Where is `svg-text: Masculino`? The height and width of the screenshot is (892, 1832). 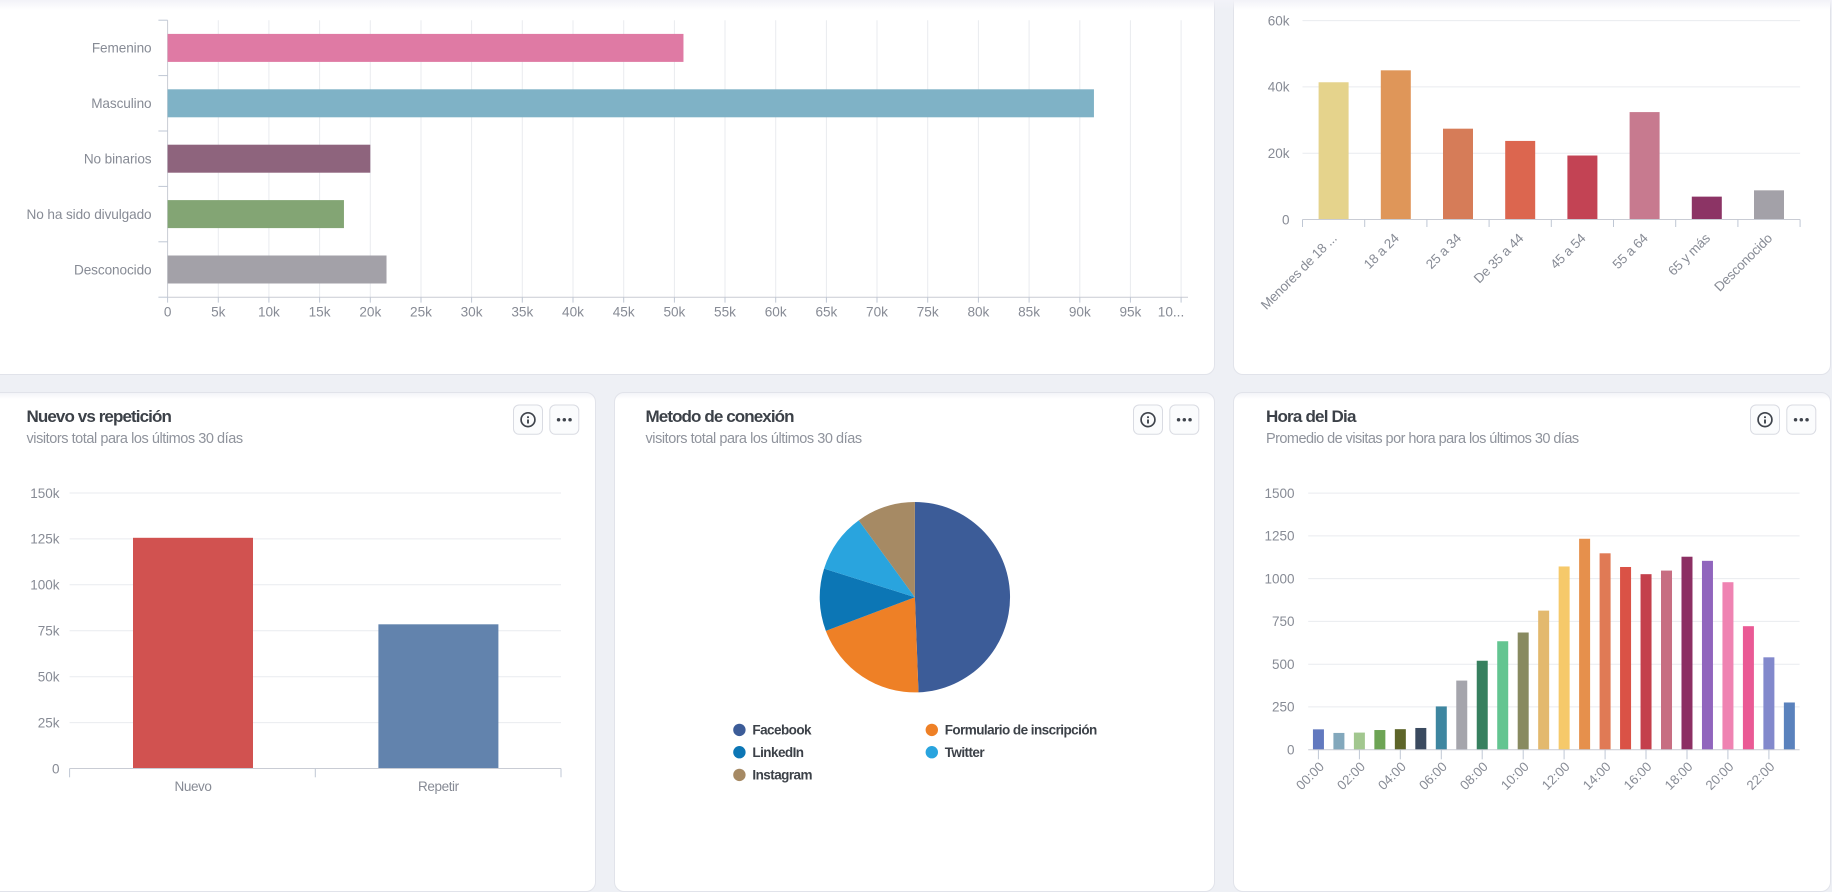 svg-text: Masculino is located at coordinates (121, 103).